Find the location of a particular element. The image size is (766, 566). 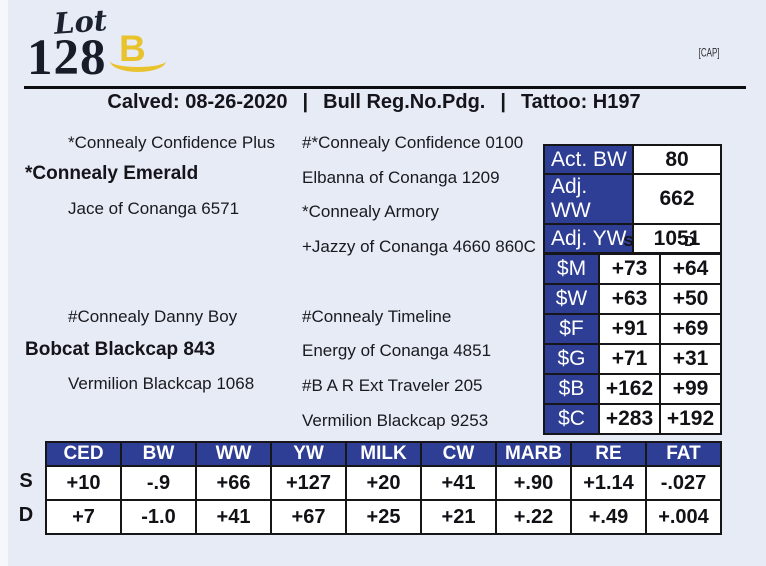

table-row: $W +63 +50 is located at coordinates (632, 299).